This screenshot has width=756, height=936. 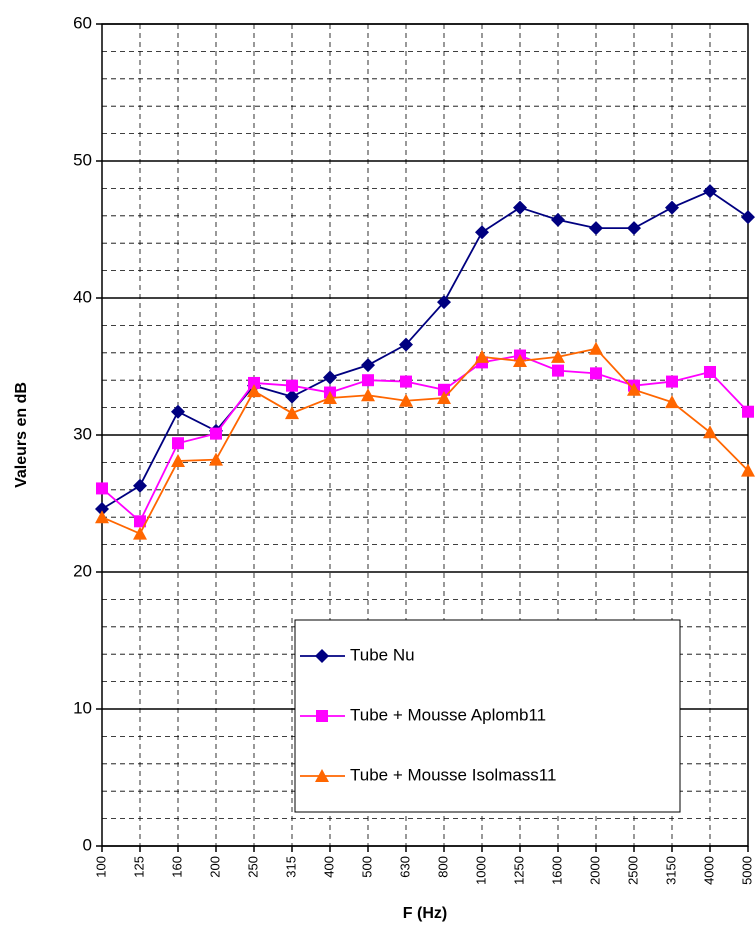 I want to click on x-tick-label: 250, so click(x=252, y=867).